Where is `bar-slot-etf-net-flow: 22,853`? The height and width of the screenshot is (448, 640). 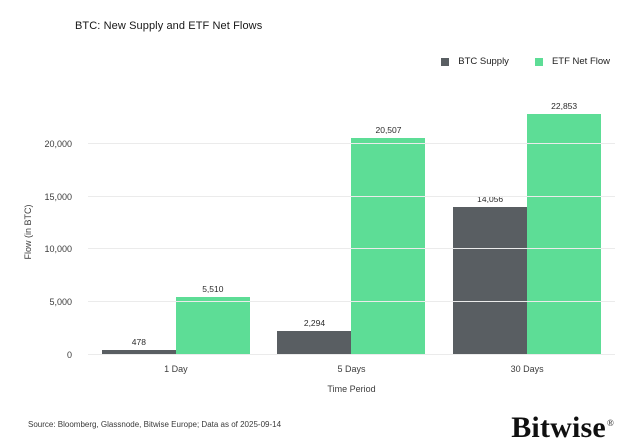 bar-slot-etf-net-flow: 22,853 is located at coordinates (564, 228).